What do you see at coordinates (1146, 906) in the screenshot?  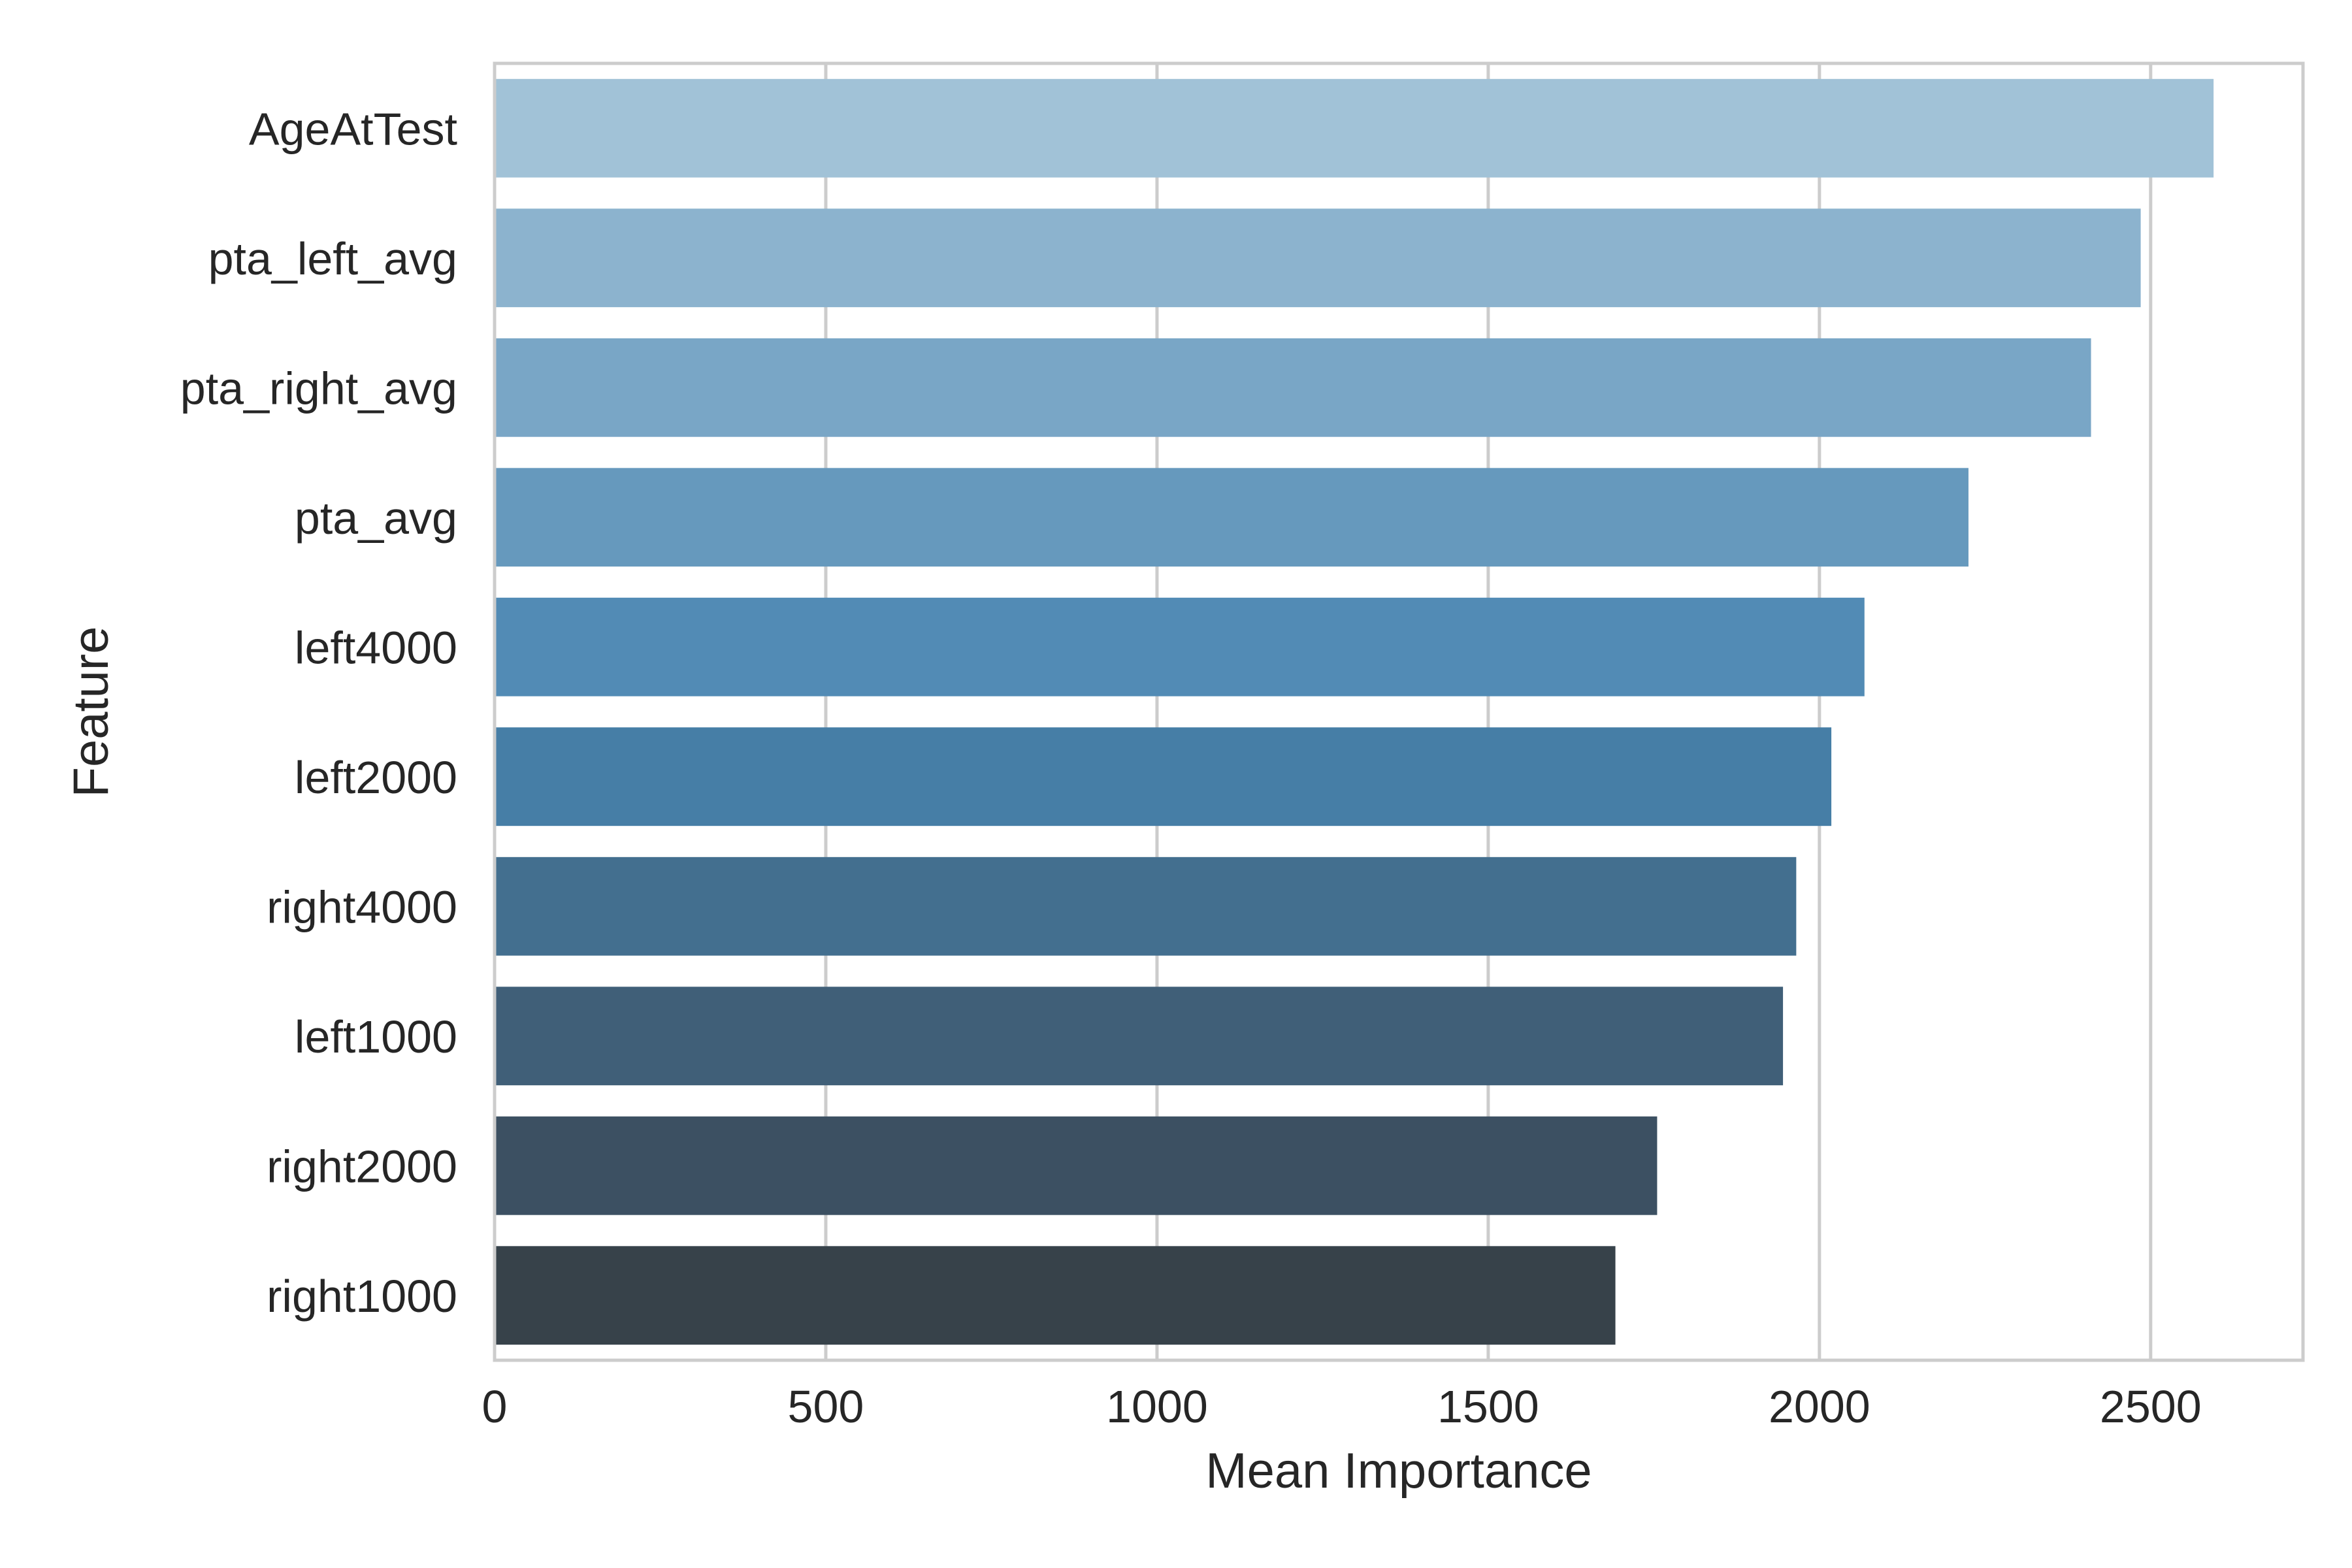 I see `bar-right4000` at bounding box center [1146, 906].